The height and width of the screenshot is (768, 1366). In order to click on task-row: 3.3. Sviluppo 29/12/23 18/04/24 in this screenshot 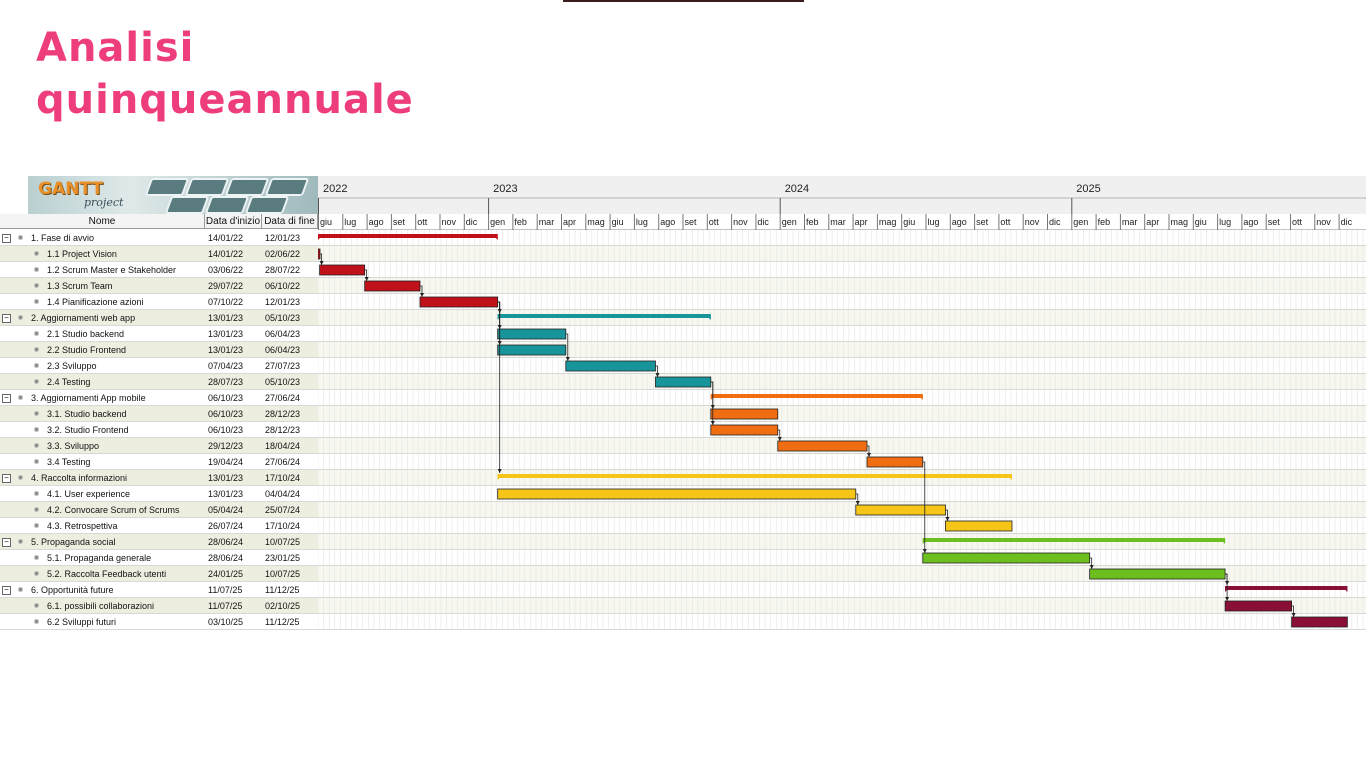, I will do `click(159, 446)`.